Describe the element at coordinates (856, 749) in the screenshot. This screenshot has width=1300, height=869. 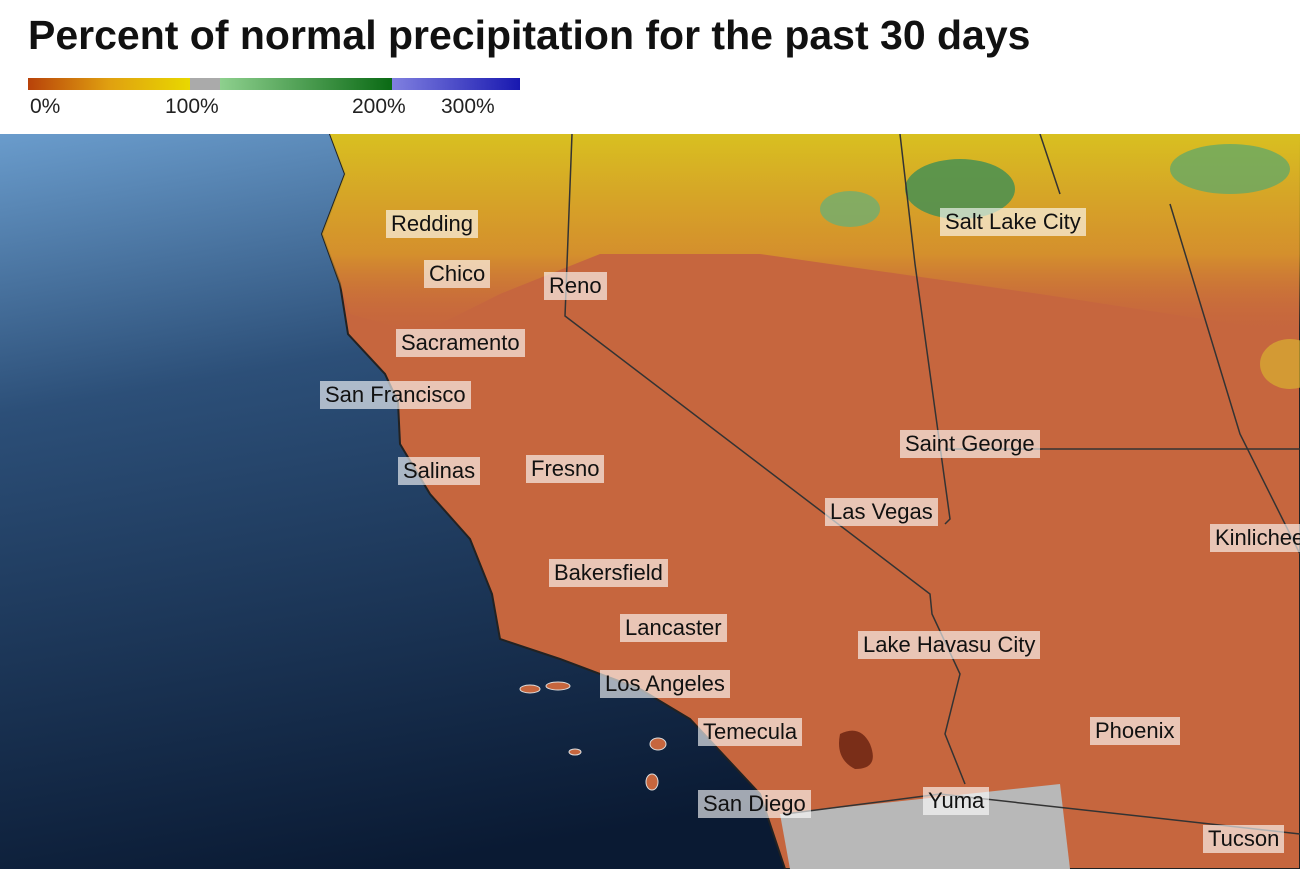
I see `lake` at that location.